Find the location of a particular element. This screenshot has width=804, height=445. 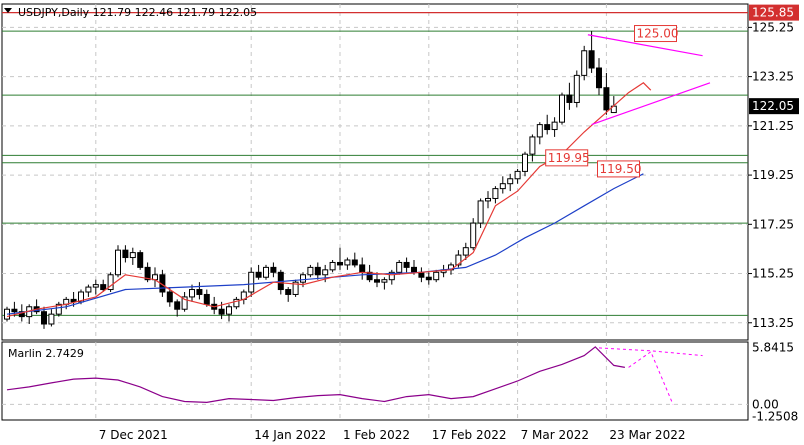

indicator-tick-label: 5.8415 is located at coordinates (773, 347).